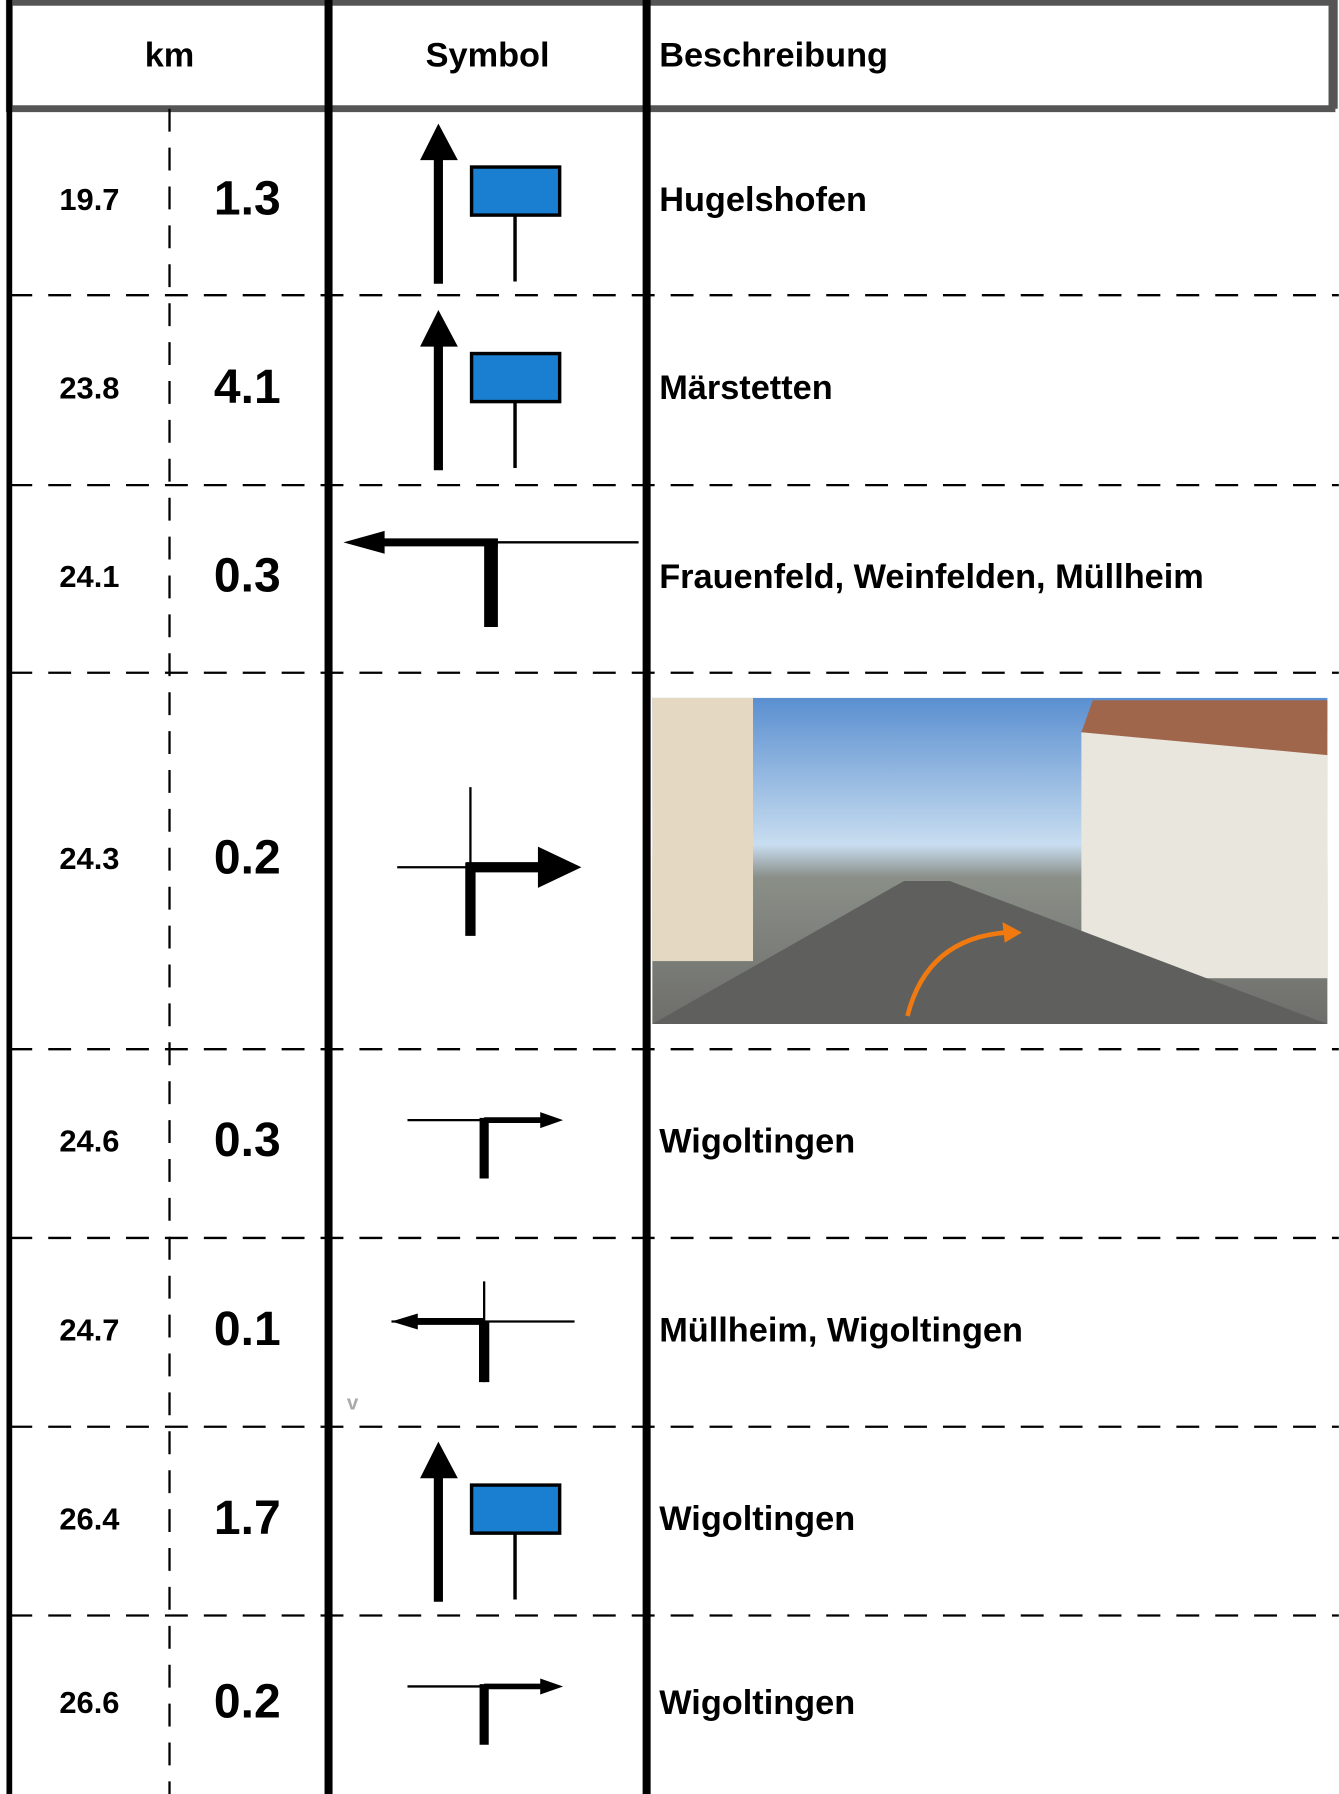 The width and height of the screenshot is (1339, 1794). Describe the element at coordinates (170, 55) in the screenshot. I see `header-km: km` at that location.